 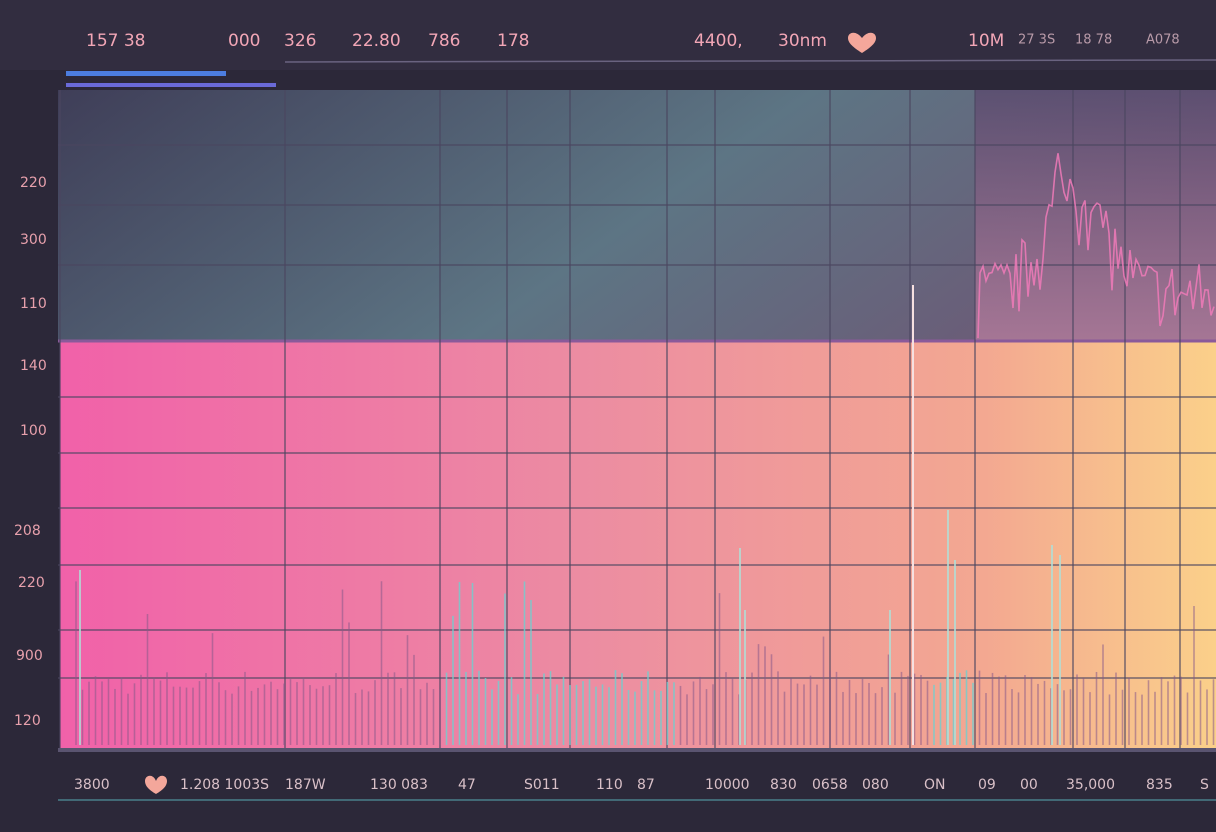 What do you see at coordinates (300, 41) in the screenshot?
I see `top-value: 326` at bounding box center [300, 41].